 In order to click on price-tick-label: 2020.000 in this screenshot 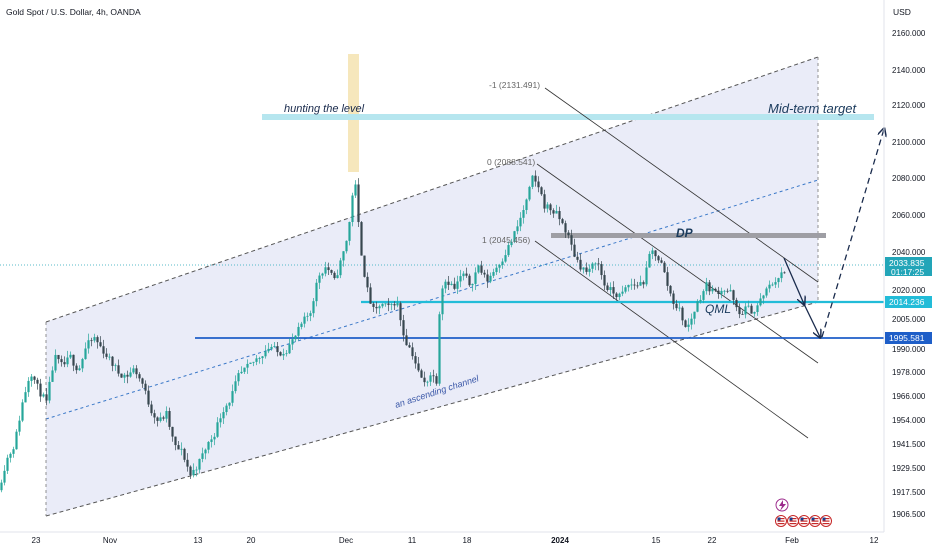, I will do `click(909, 290)`.